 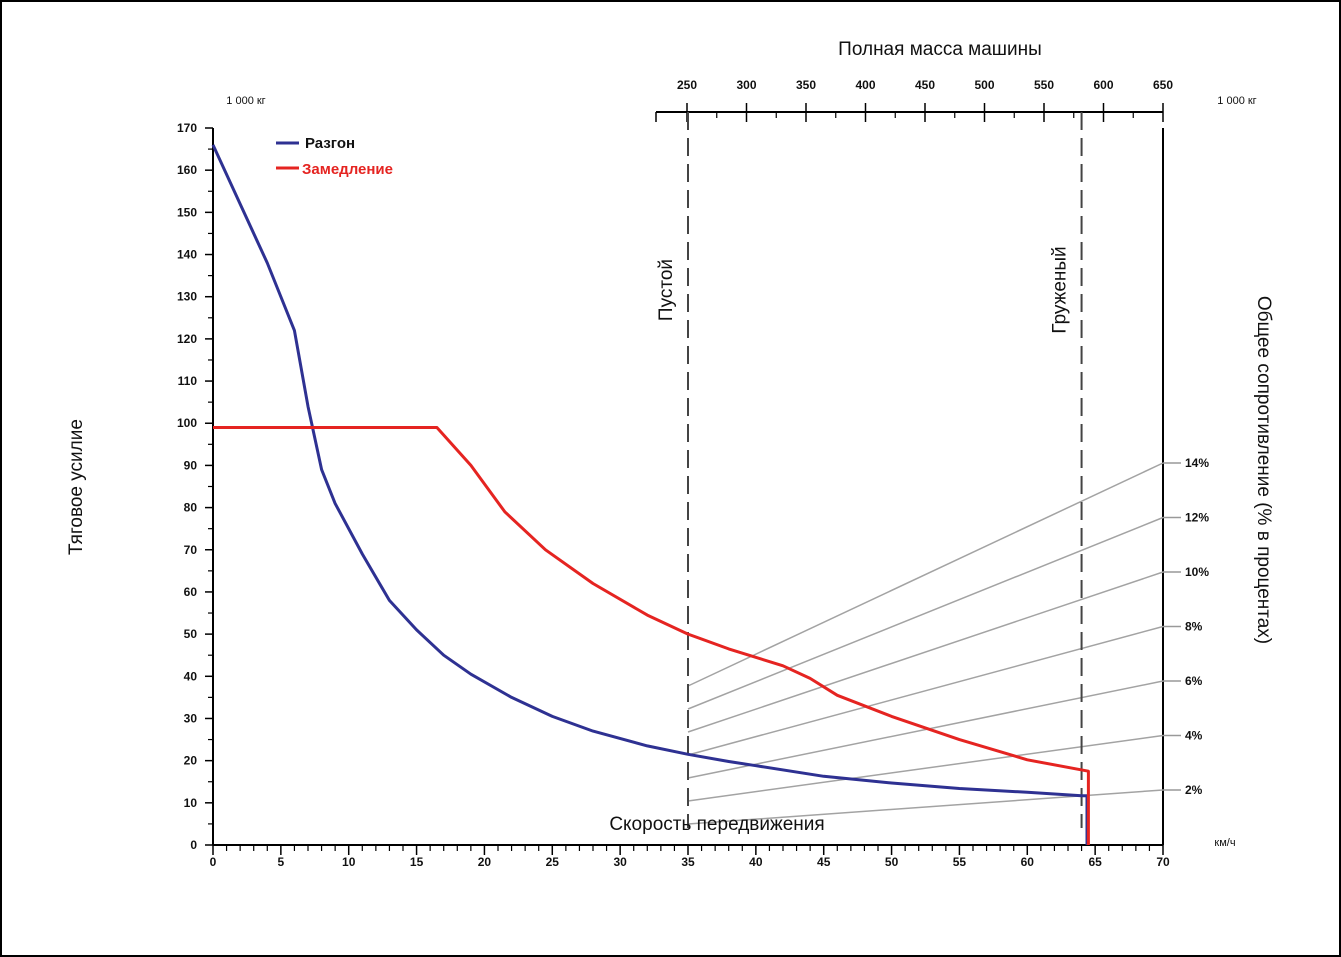 What do you see at coordinates (1236, 101) in the screenshot?
I see `top-axis-unit: 1 000 кг` at bounding box center [1236, 101].